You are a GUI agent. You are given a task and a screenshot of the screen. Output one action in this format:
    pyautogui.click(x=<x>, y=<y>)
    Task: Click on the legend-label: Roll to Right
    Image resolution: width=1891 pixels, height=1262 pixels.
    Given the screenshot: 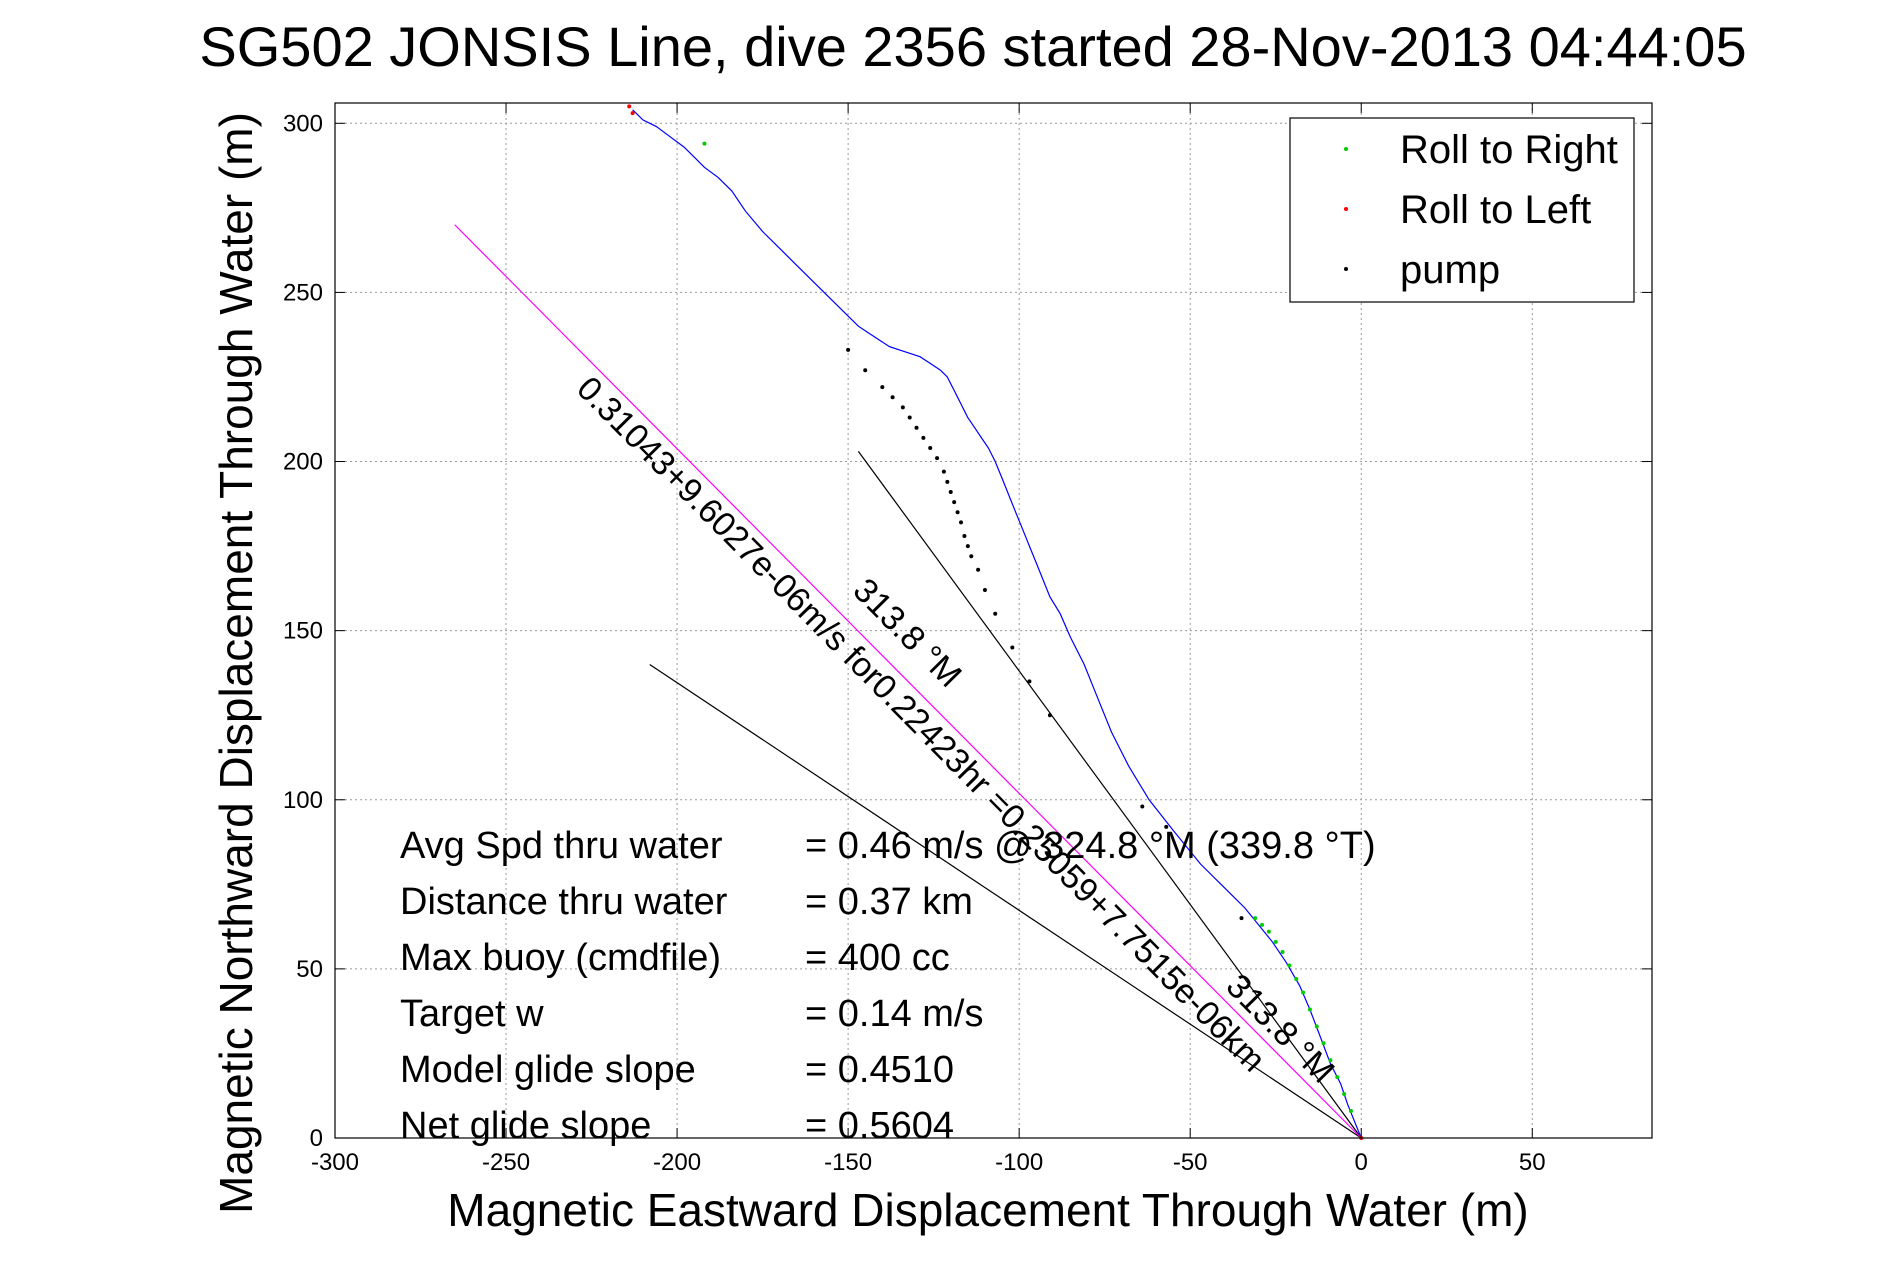 What is the action you would take?
    pyautogui.click(x=1509, y=150)
    